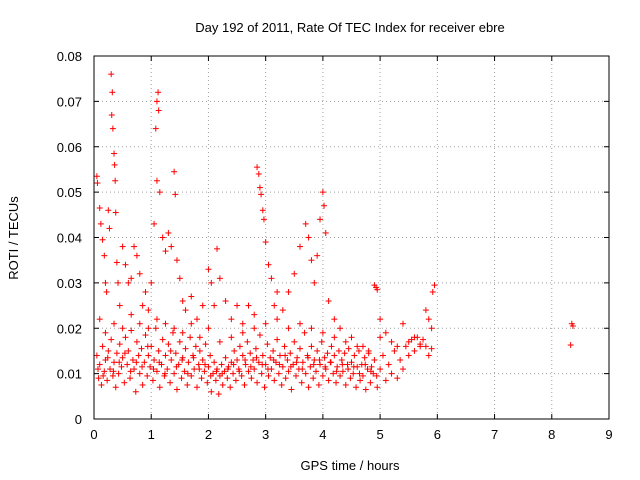 This screenshot has width=640, height=480. Describe the element at coordinates (151, 434) in the screenshot. I see `x-tick-label: 1` at that location.